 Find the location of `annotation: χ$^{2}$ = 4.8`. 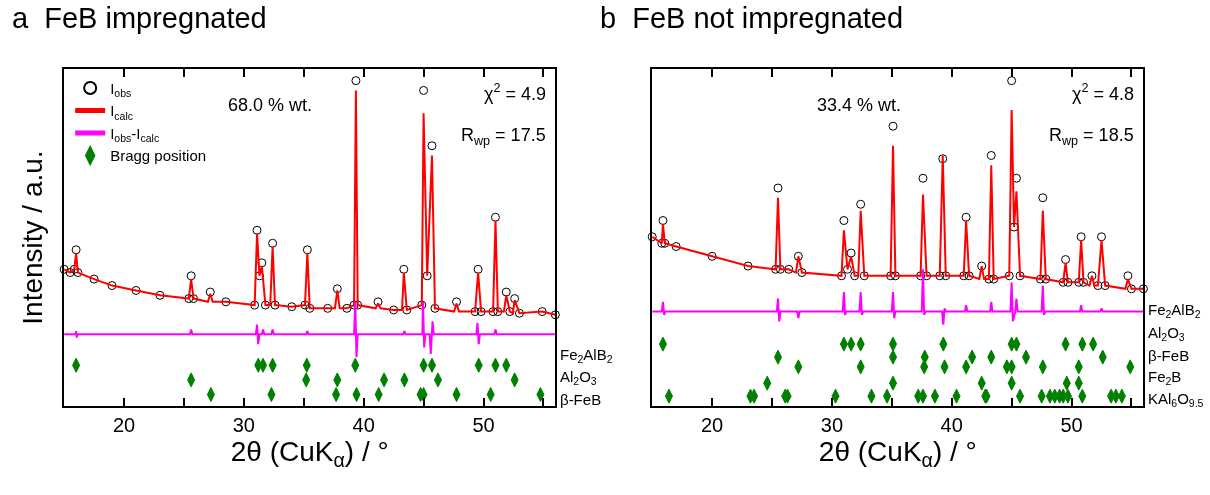

annotation: χ$^{2}$ = 4.8 is located at coordinates (1103, 92).